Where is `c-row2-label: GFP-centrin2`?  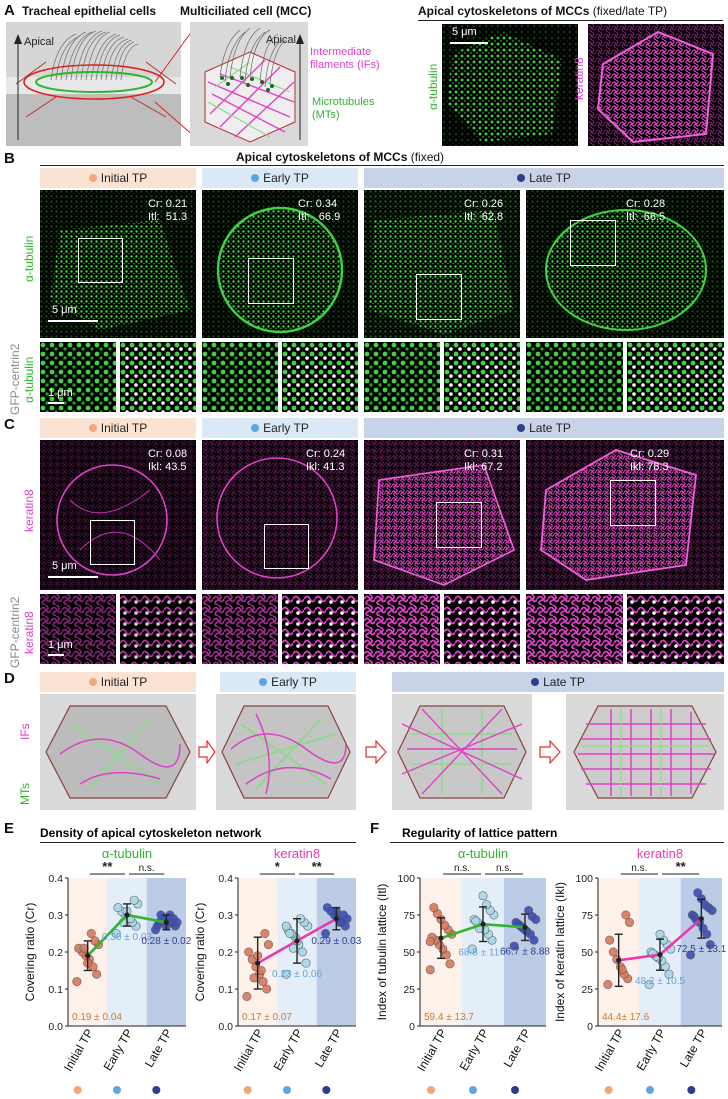
c-row2-label: GFP-centrin2 is located at coordinates (15, 632).